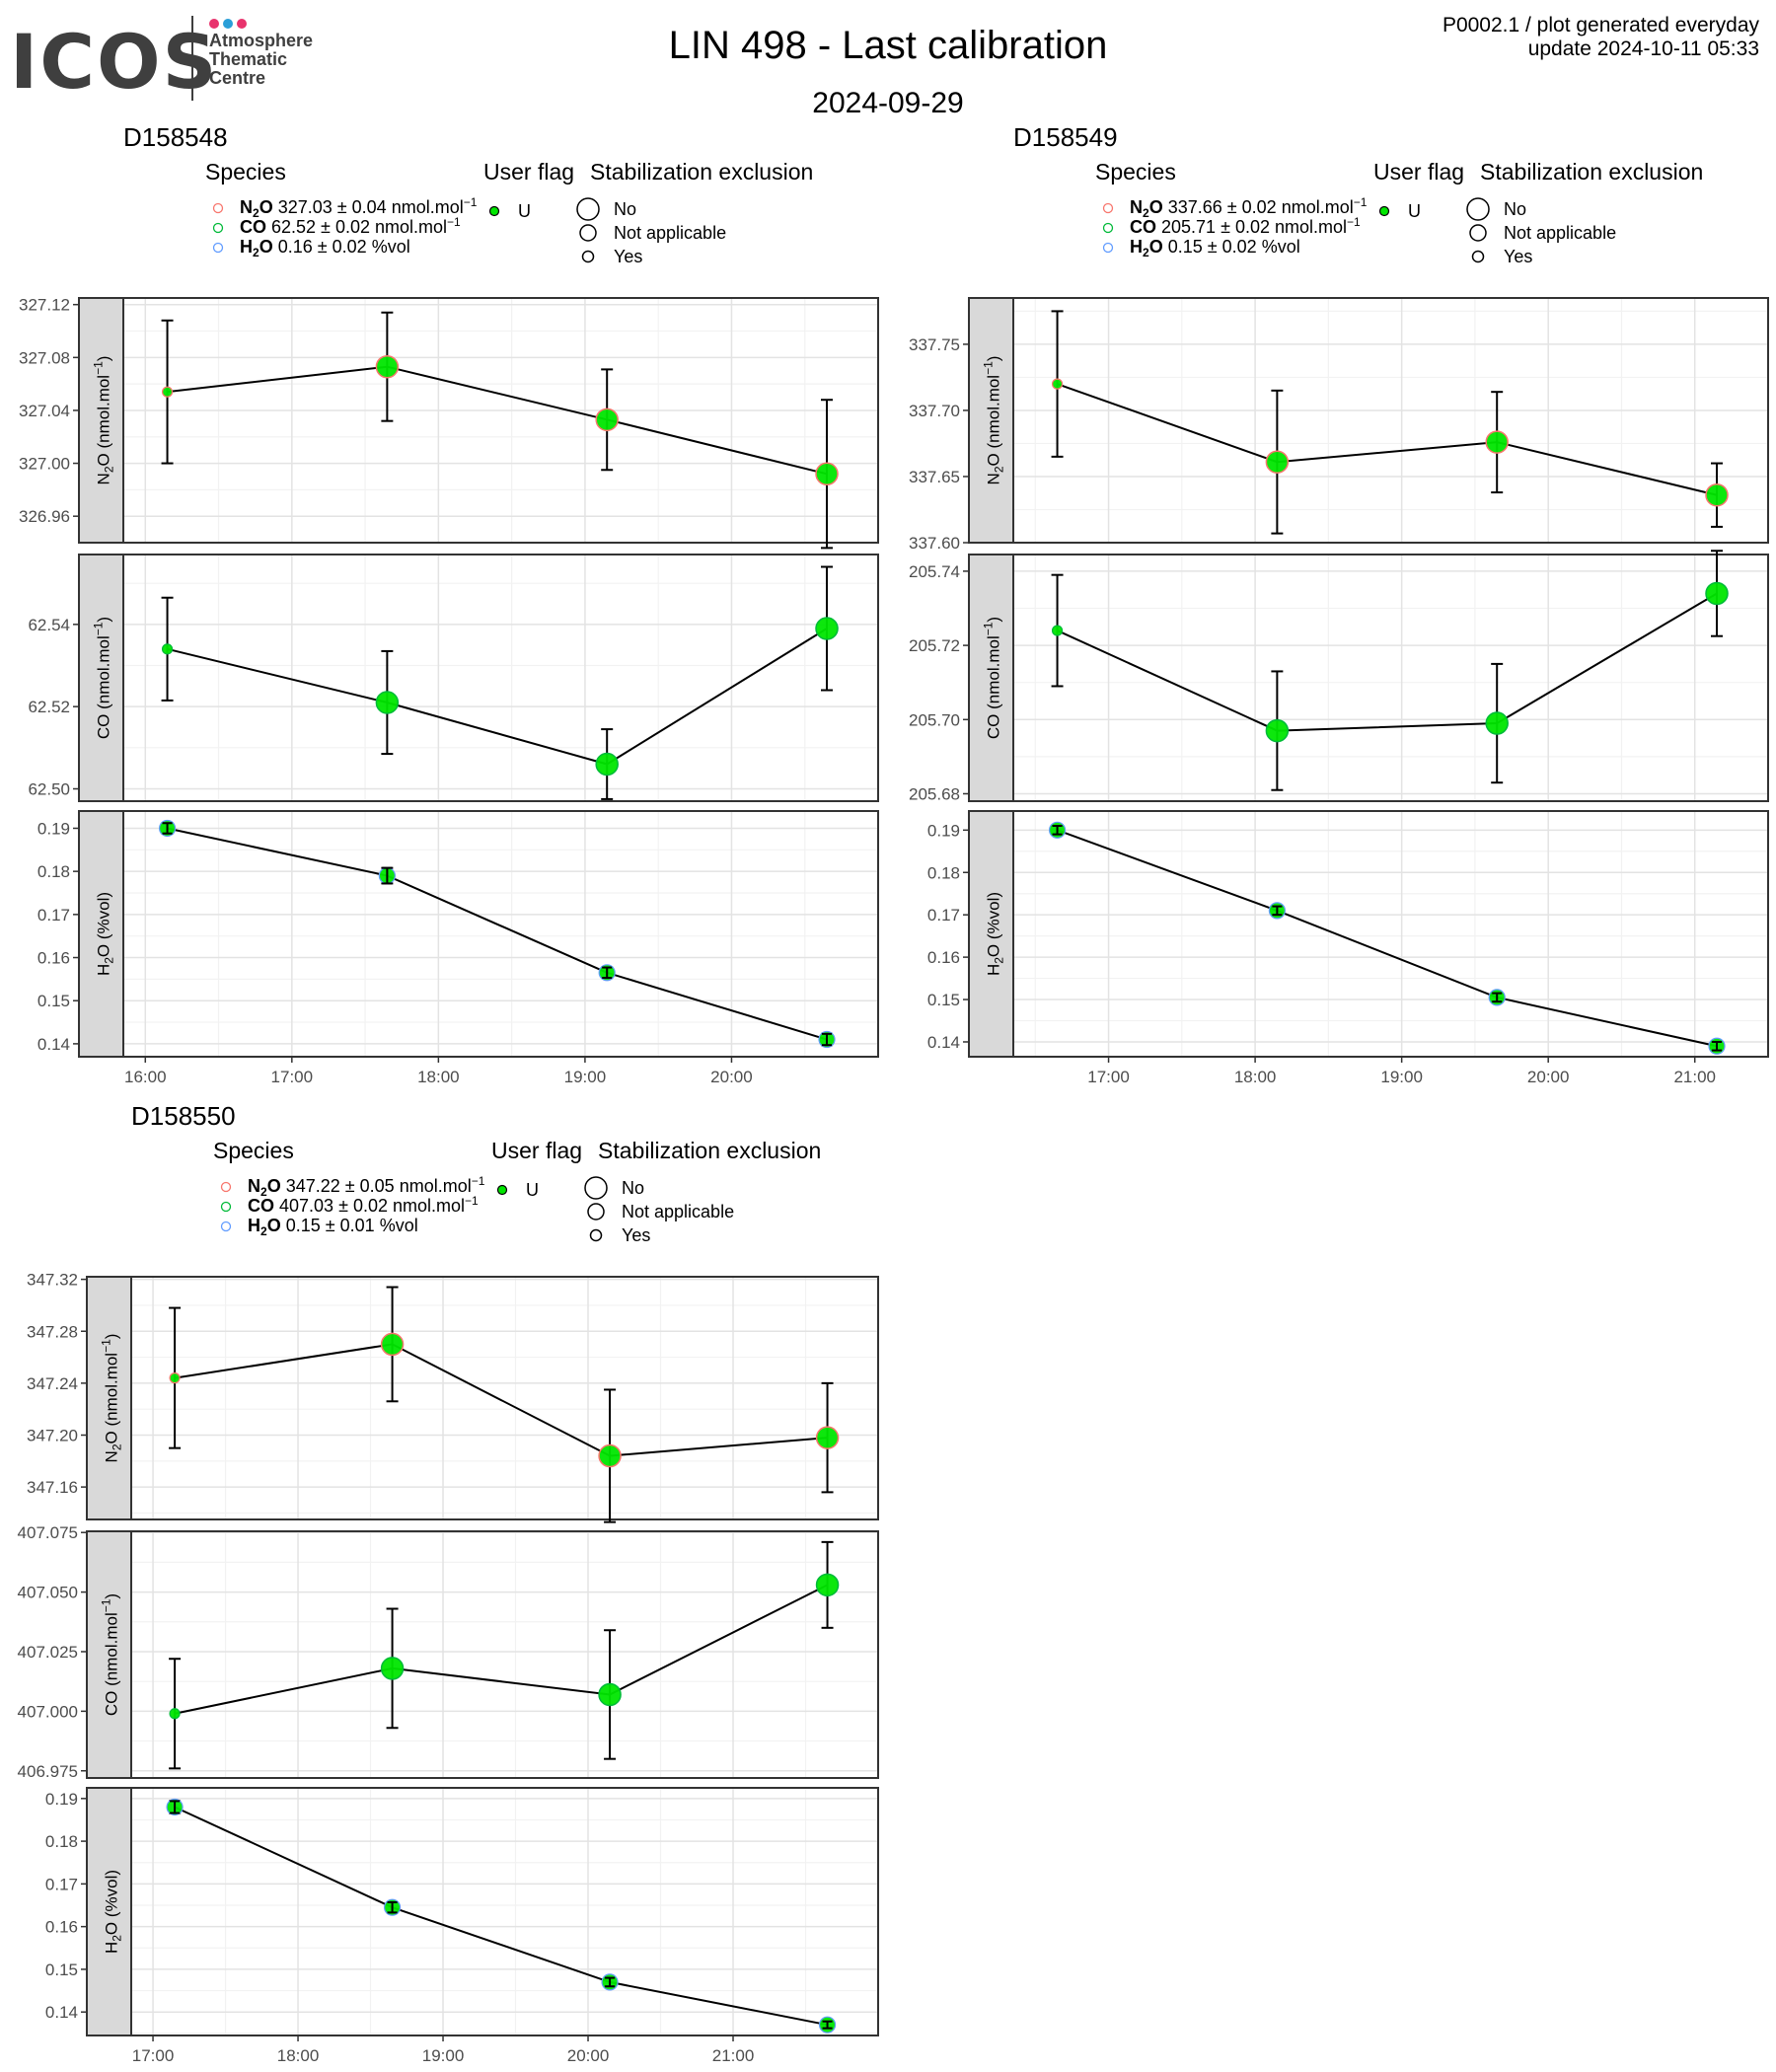 The width and height of the screenshot is (1776, 2072). I want to click on legend-entry-N2O: N2O 327.03 ± 0.04 nmol.mol−1, so click(359, 208).